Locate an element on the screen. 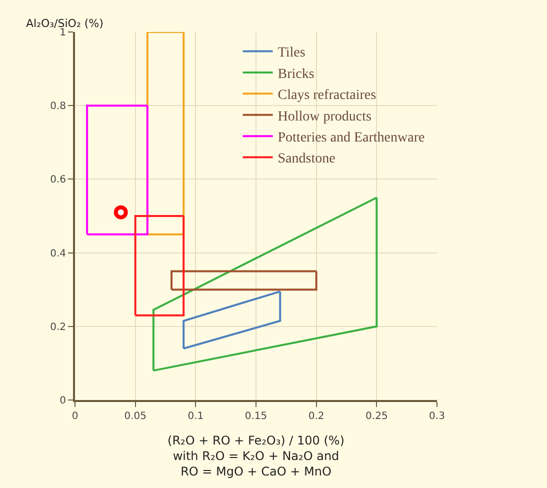 Image resolution: width=547 pixels, height=488 pixels. legend-label: Sandstone is located at coordinates (307, 159).